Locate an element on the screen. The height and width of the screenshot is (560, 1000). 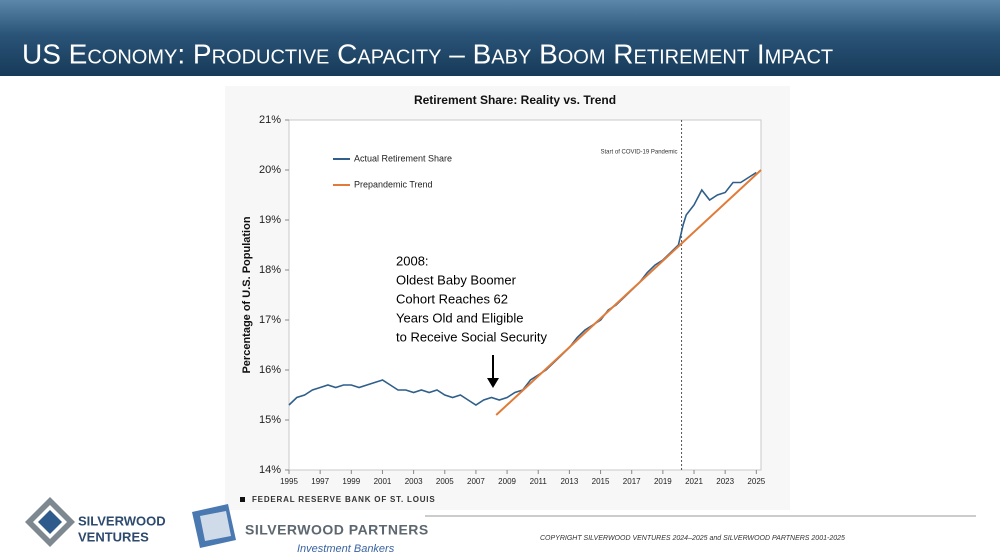
y-tick-label: 17% is located at coordinates (270, 320).